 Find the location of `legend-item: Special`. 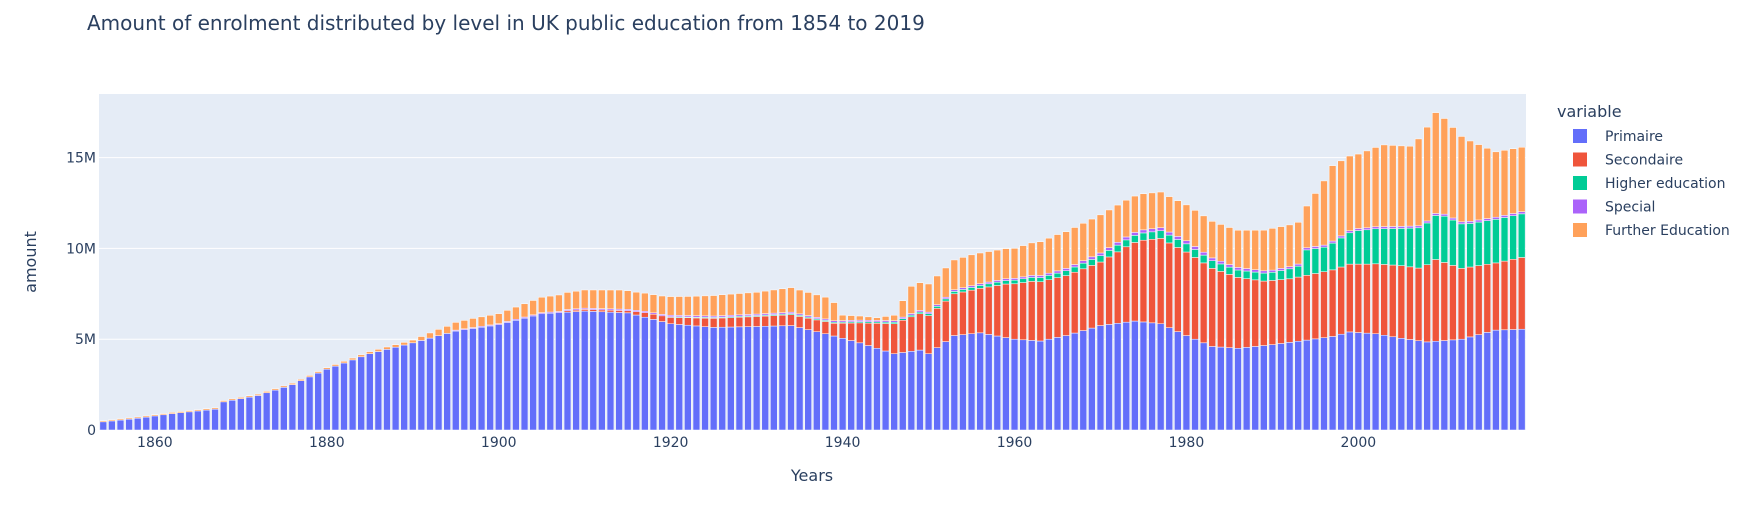

legend-item: Special is located at coordinates (1614, 207).